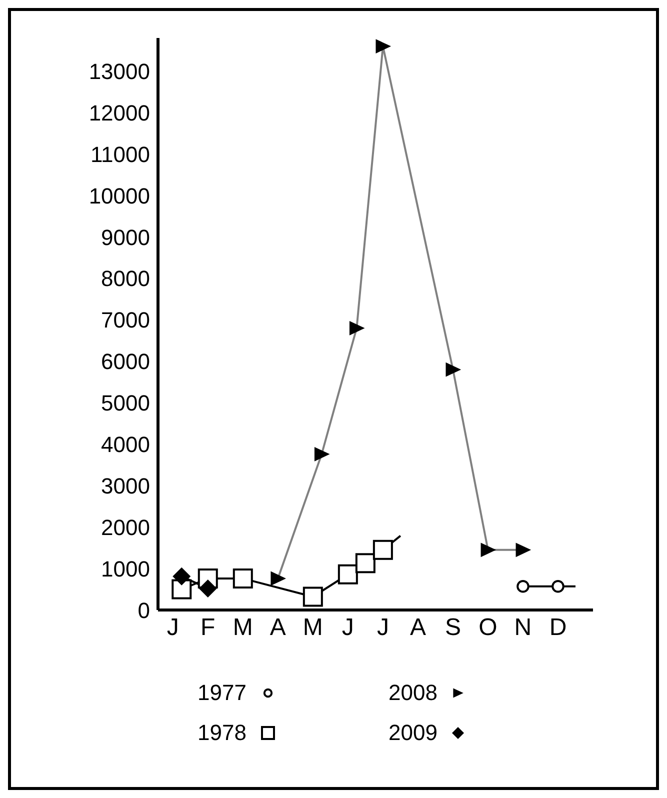  Describe the element at coordinates (413, 733) in the screenshot. I see `legend-label: 2009` at that location.